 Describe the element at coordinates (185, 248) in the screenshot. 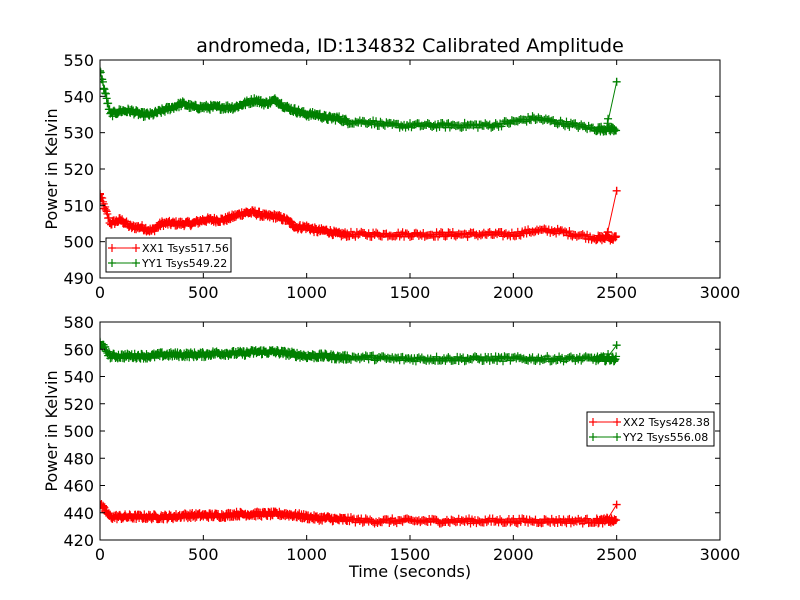

I see `legend-label: XX1 Tsys517.56` at that location.